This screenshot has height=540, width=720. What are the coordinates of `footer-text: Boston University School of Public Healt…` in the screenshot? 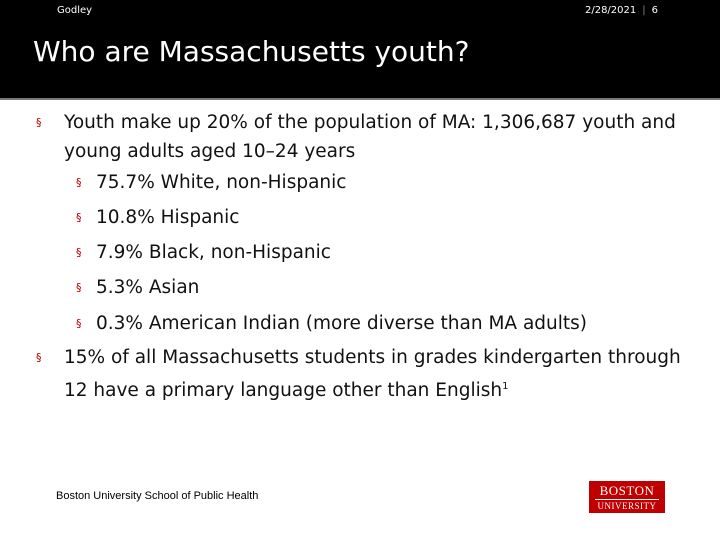 It's located at (157, 496).